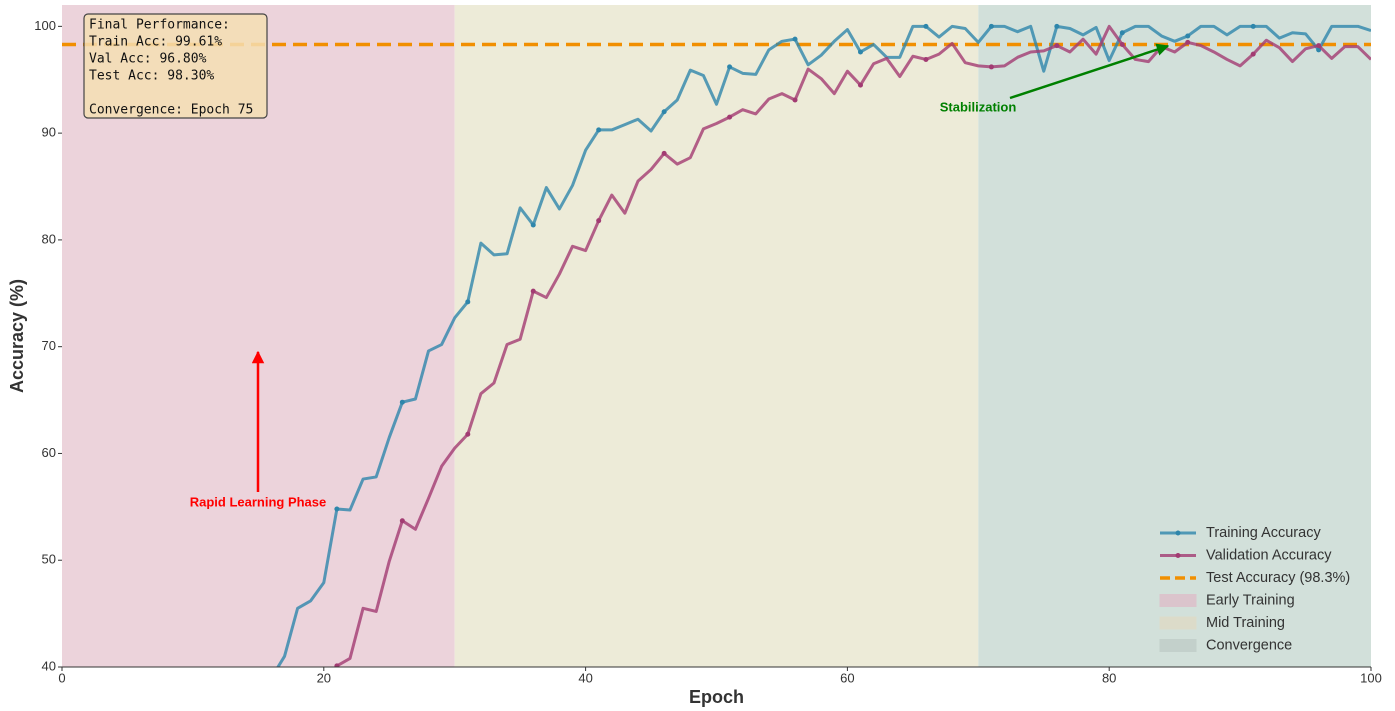 Image resolution: width=1395 pixels, height=711 pixels. I want to click on info-line: Test Acc: 98.30%, so click(151, 76).